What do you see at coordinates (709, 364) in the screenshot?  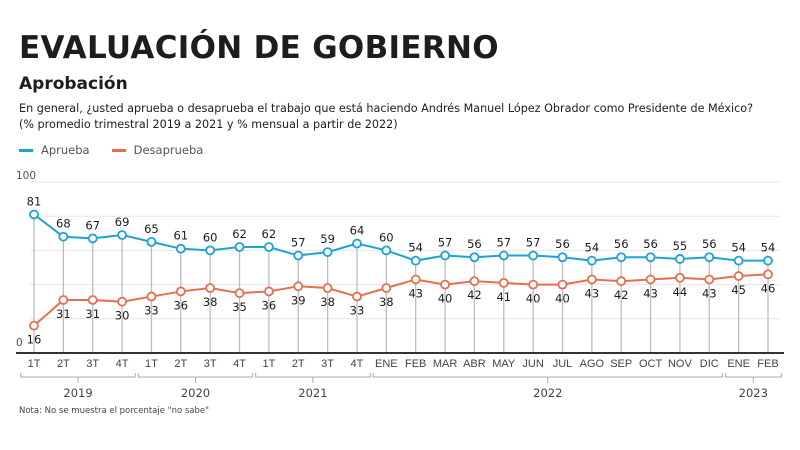 I see `x-tick-label: DIC` at bounding box center [709, 364].